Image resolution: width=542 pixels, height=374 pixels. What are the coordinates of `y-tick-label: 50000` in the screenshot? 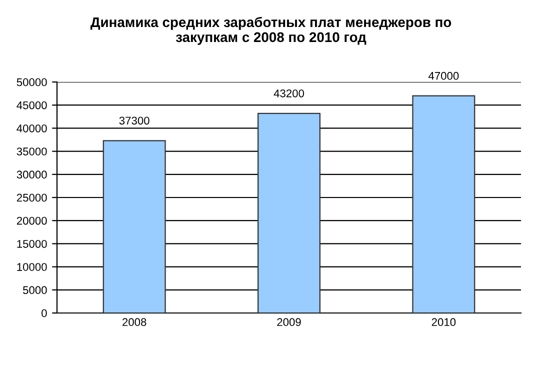 It's located at (31, 82).